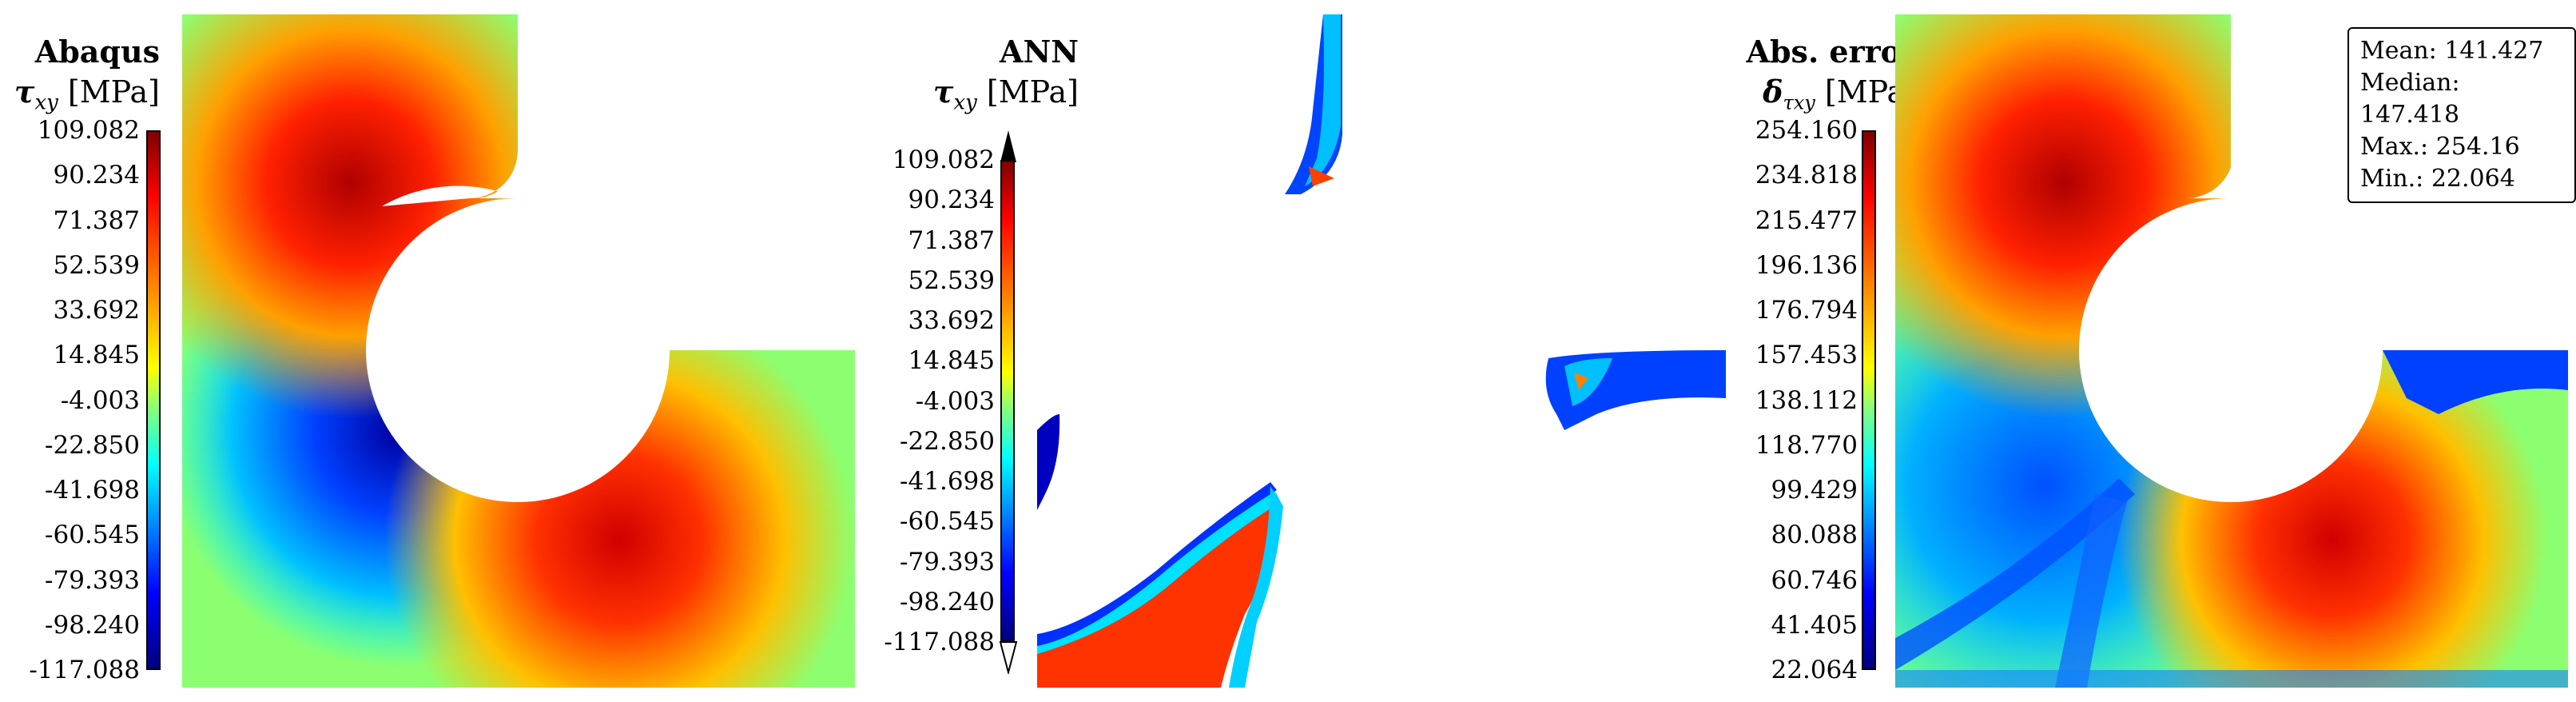 The width and height of the screenshot is (2576, 702). Describe the element at coordinates (1814, 580) in the screenshot. I see `colorbar-tick-label: 60.746` at that location.